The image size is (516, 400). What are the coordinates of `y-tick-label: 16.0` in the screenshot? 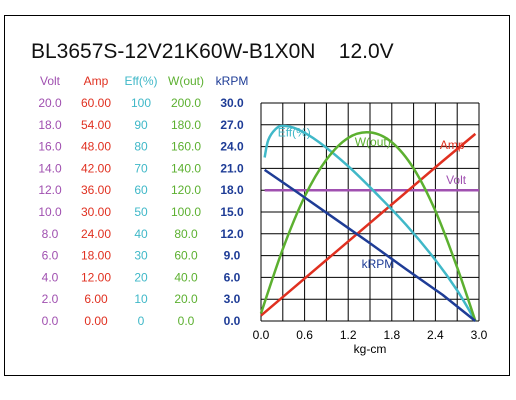 It's located at (50, 147).